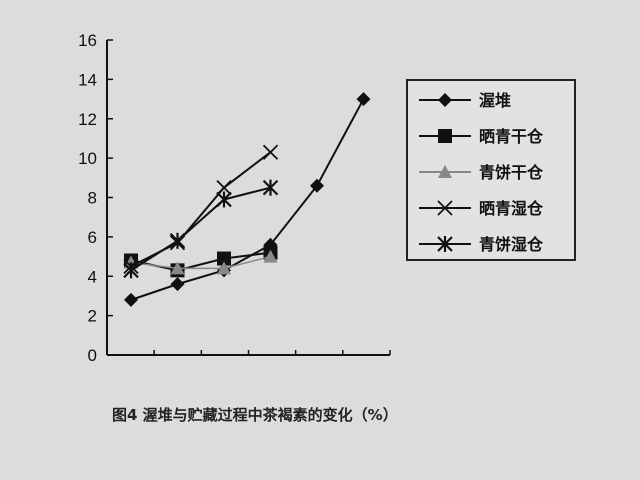  I want to click on legend-label: 晒青干仓, so click(511, 136).